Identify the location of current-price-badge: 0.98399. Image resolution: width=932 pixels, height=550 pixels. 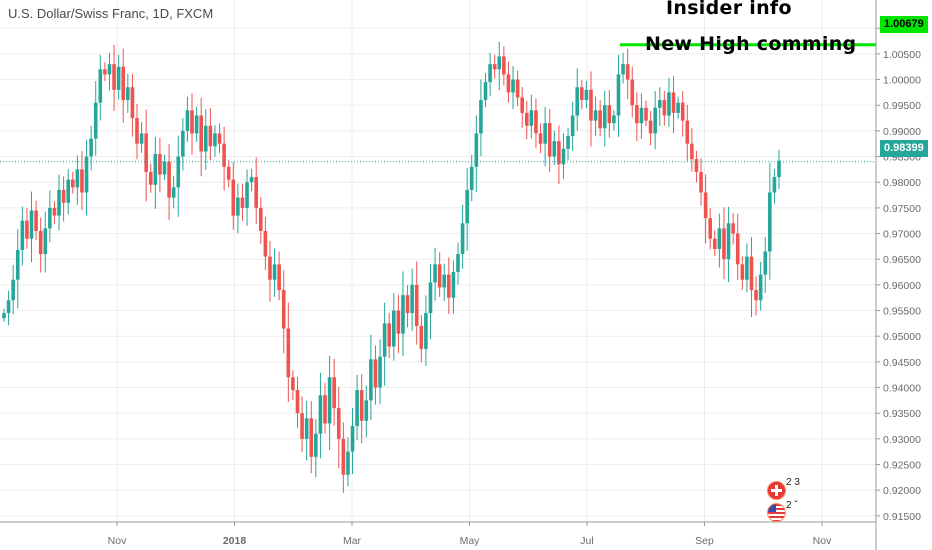
(904, 148).